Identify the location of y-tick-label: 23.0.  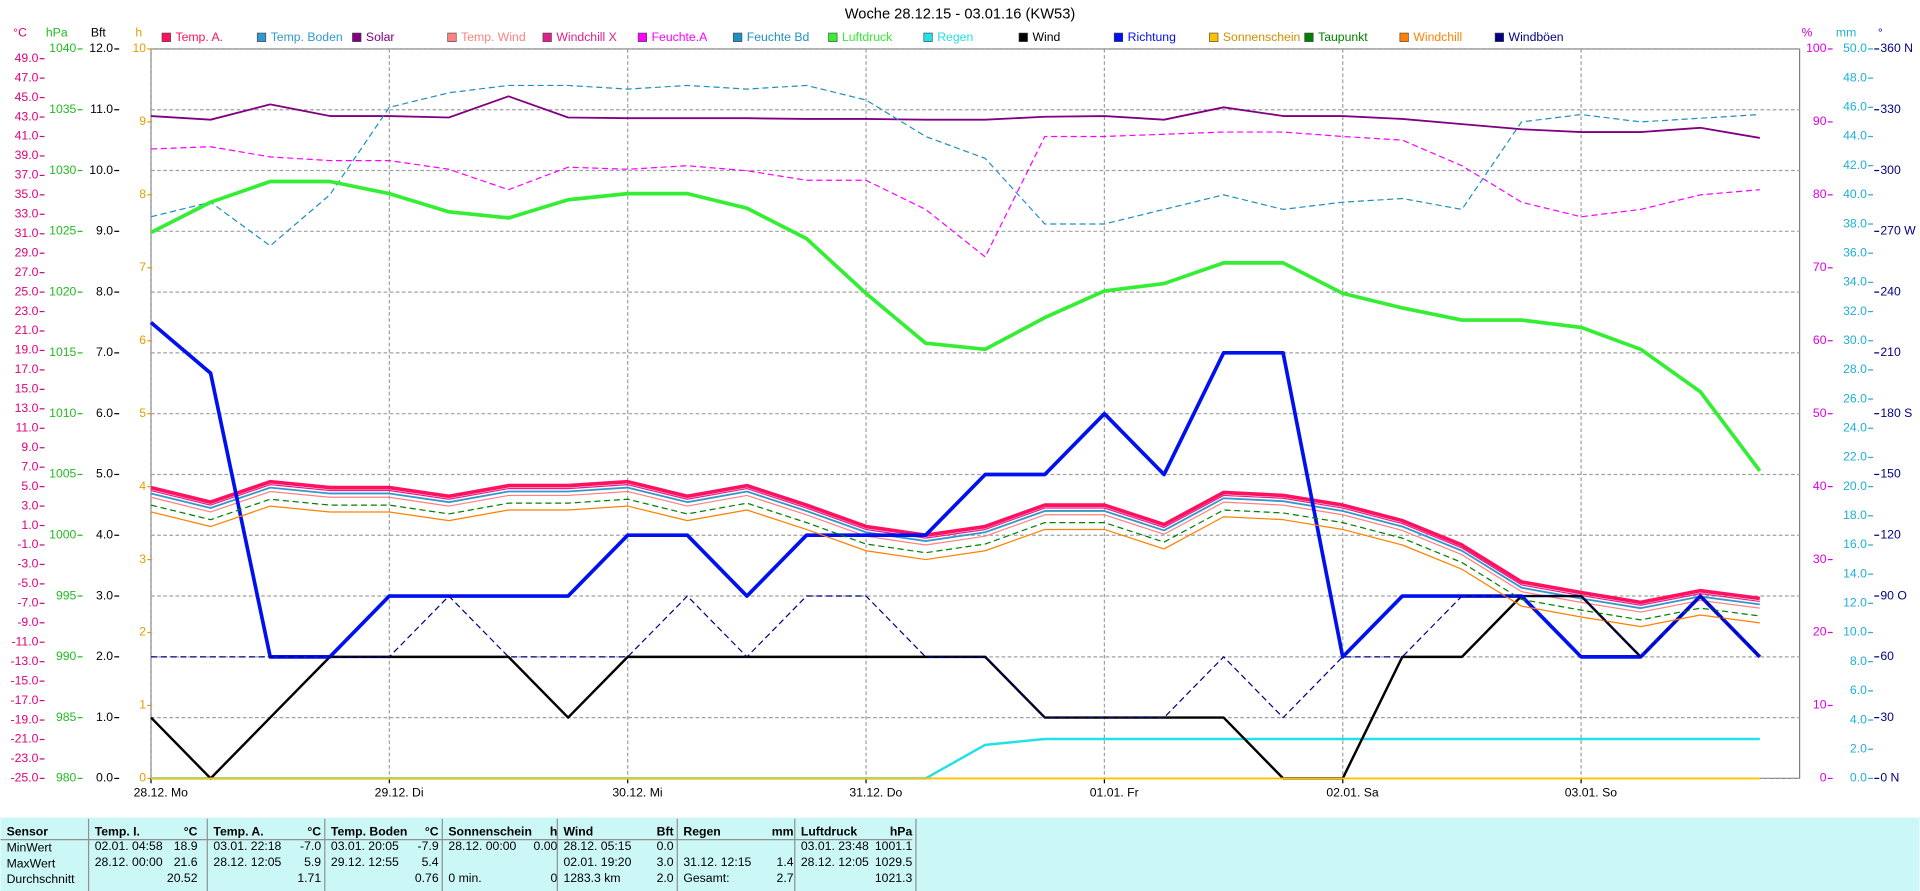
(27, 311).